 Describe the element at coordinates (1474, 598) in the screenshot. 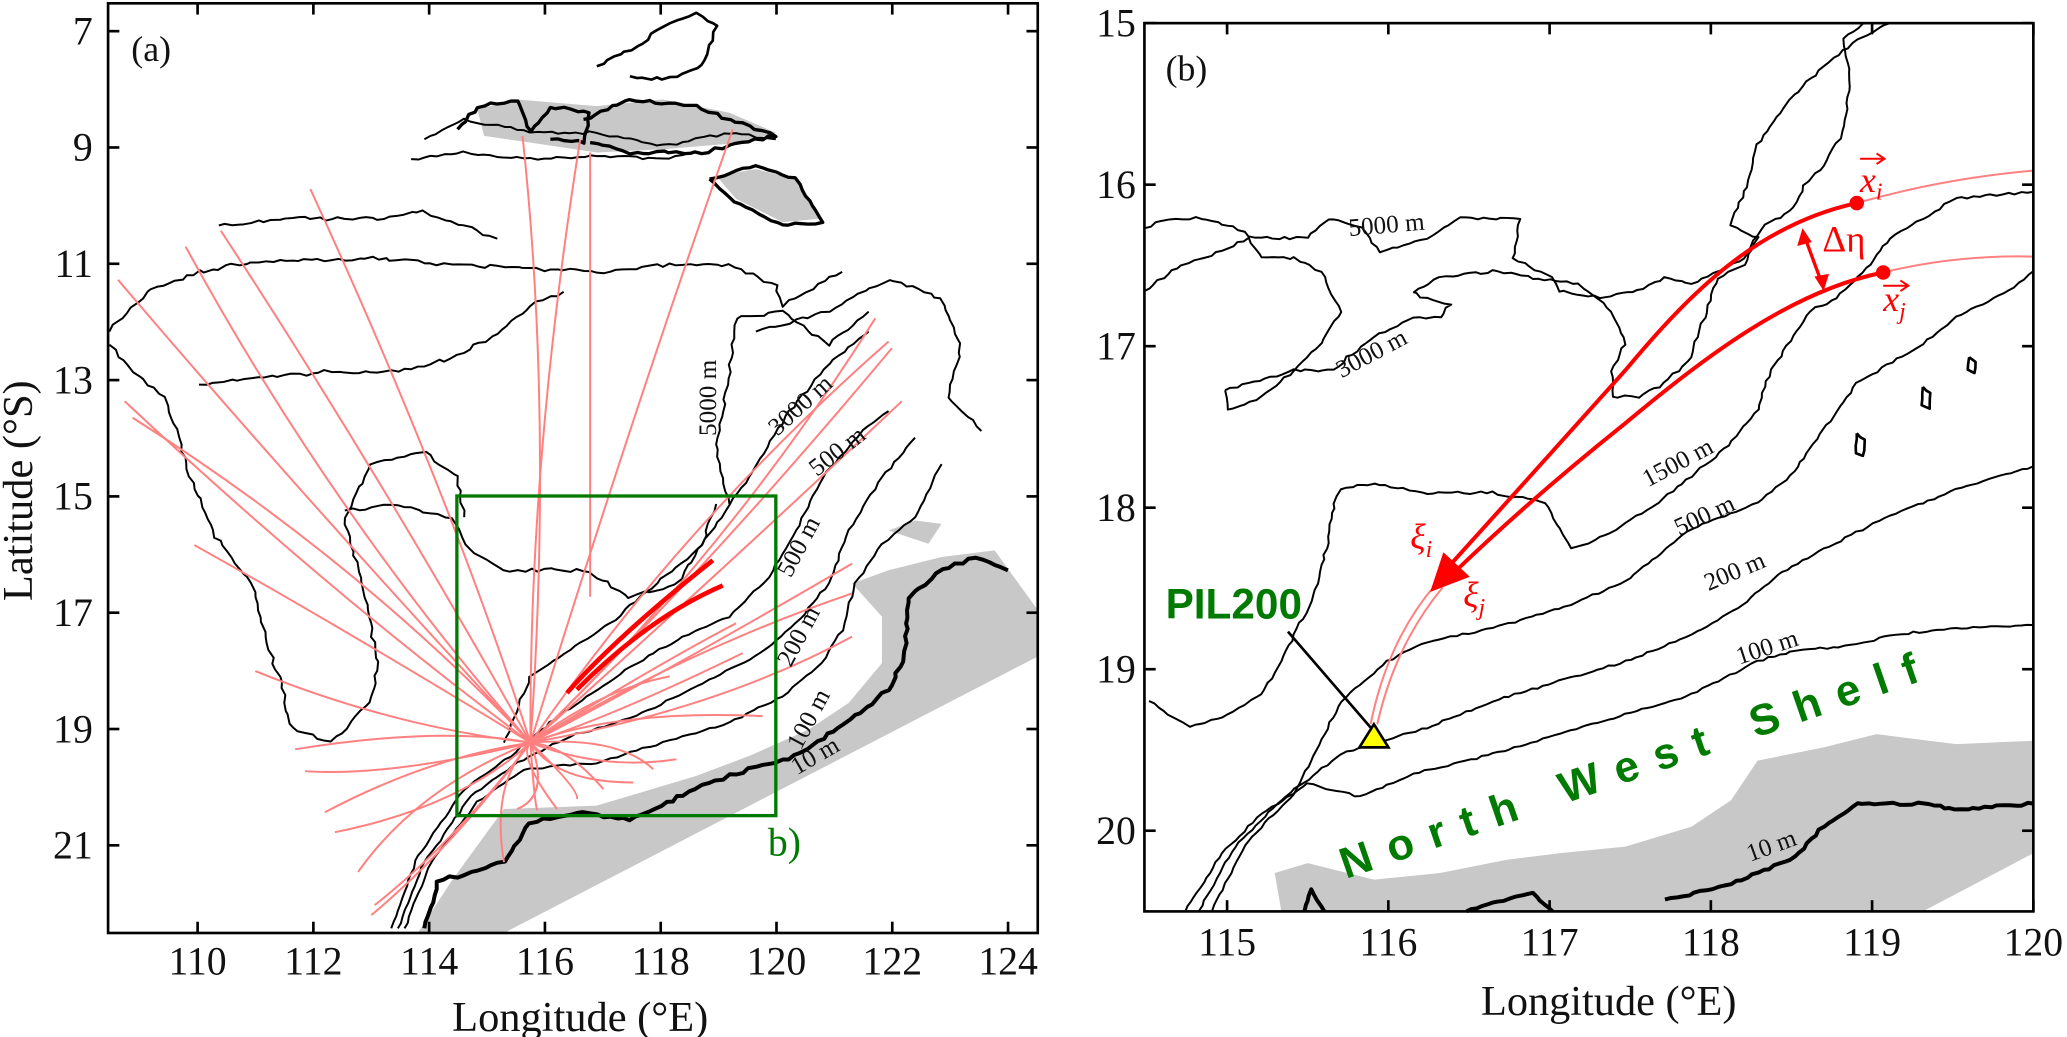

I see `annotation-xi-j: ξj` at that location.